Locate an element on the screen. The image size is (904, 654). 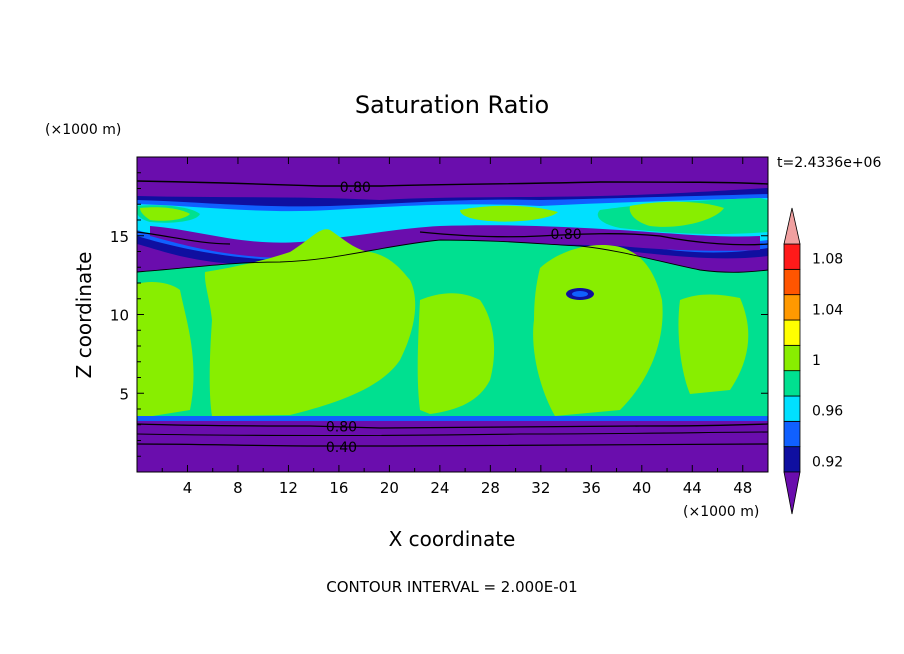
y-tick-label: 15 is located at coordinates (119, 237).